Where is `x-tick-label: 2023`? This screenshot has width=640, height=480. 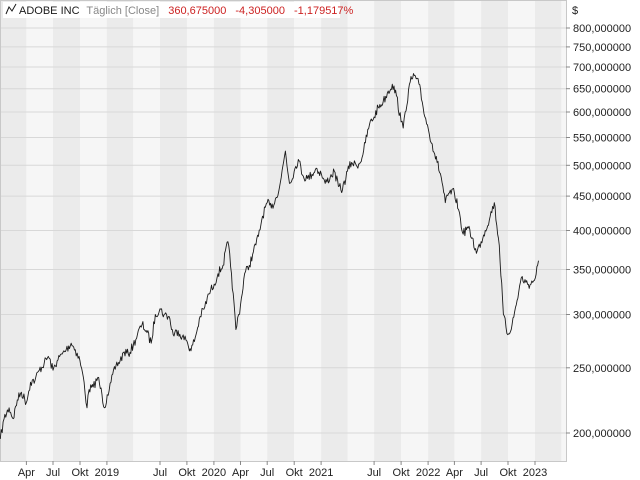 x-tick-label: 2023 is located at coordinates (535, 473).